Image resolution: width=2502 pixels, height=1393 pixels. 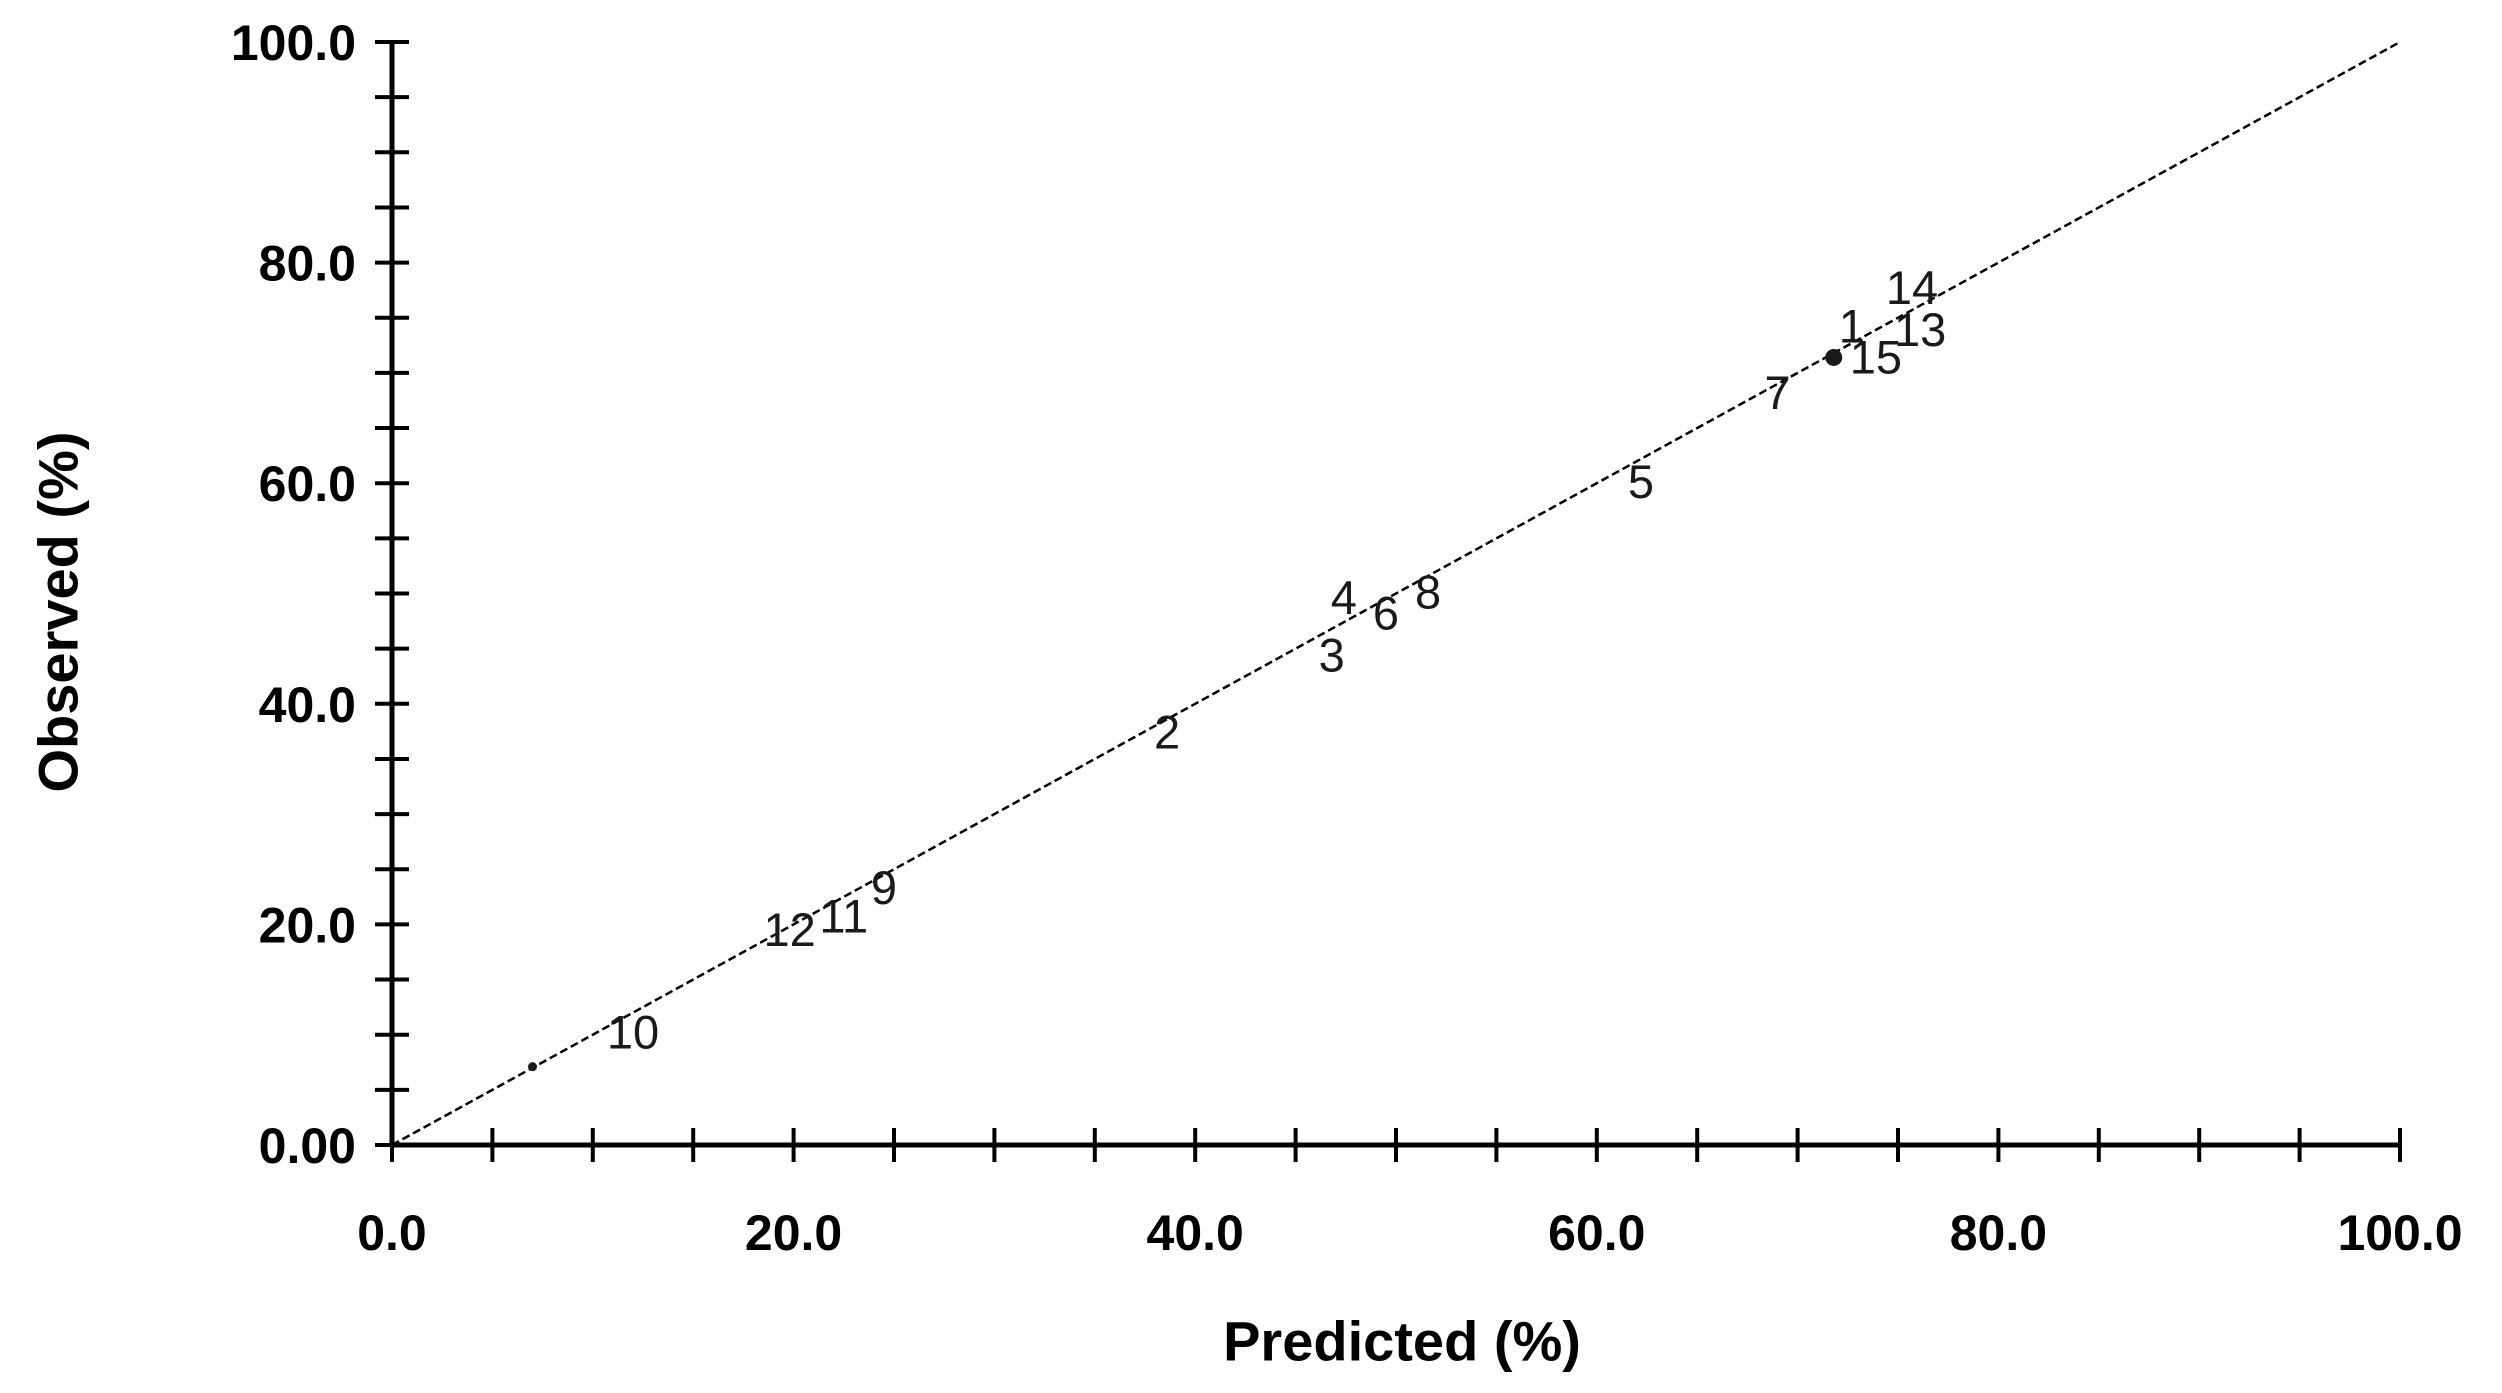 I want to click on y-tick-label: 100.0, so click(x=293, y=43).